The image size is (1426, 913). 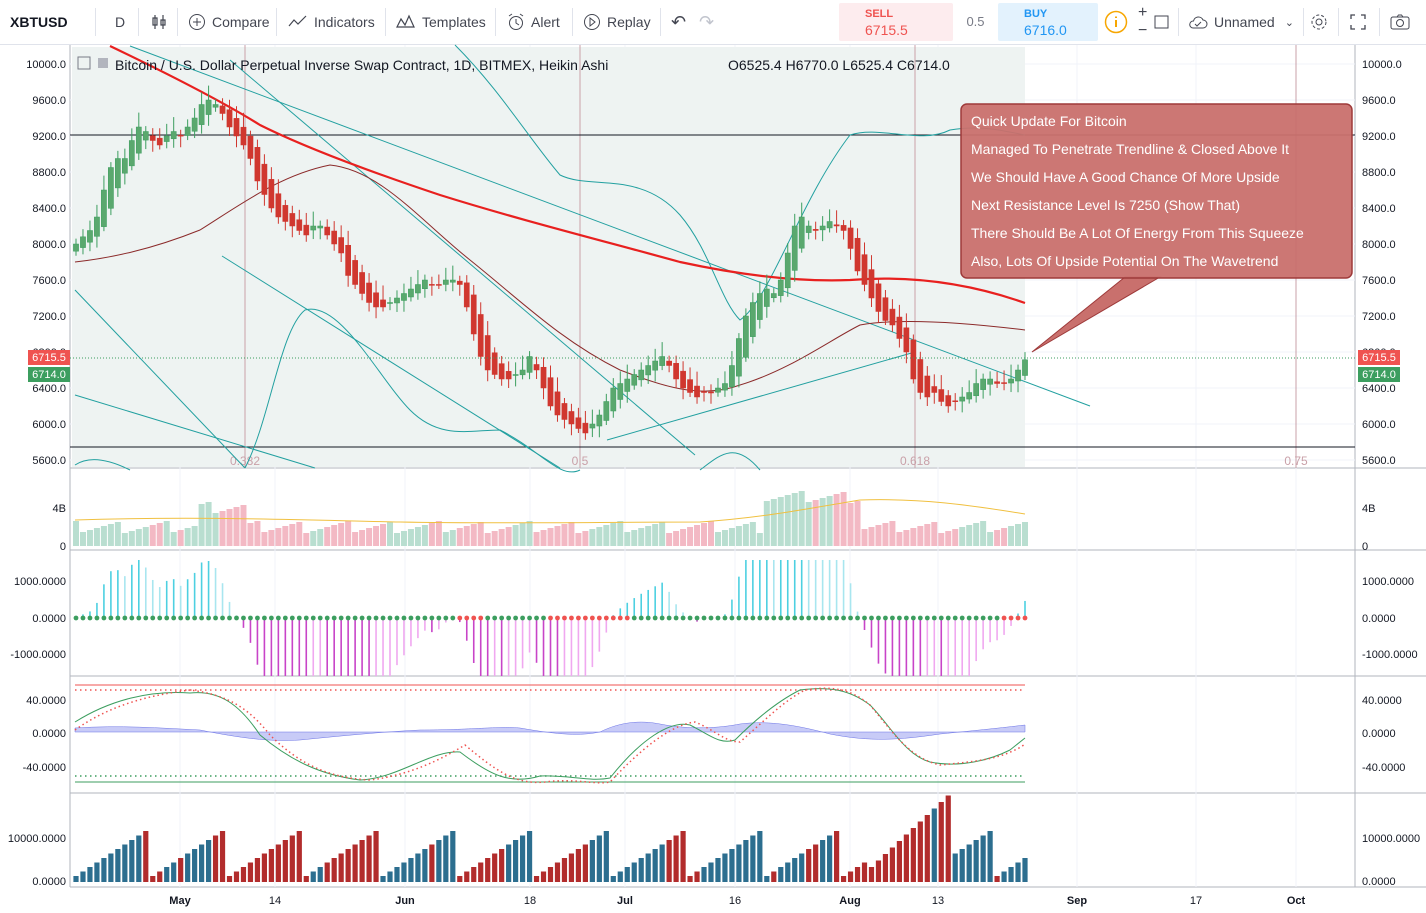 What do you see at coordinates (229, 22) in the screenshot?
I see `compare-button: Compare` at bounding box center [229, 22].